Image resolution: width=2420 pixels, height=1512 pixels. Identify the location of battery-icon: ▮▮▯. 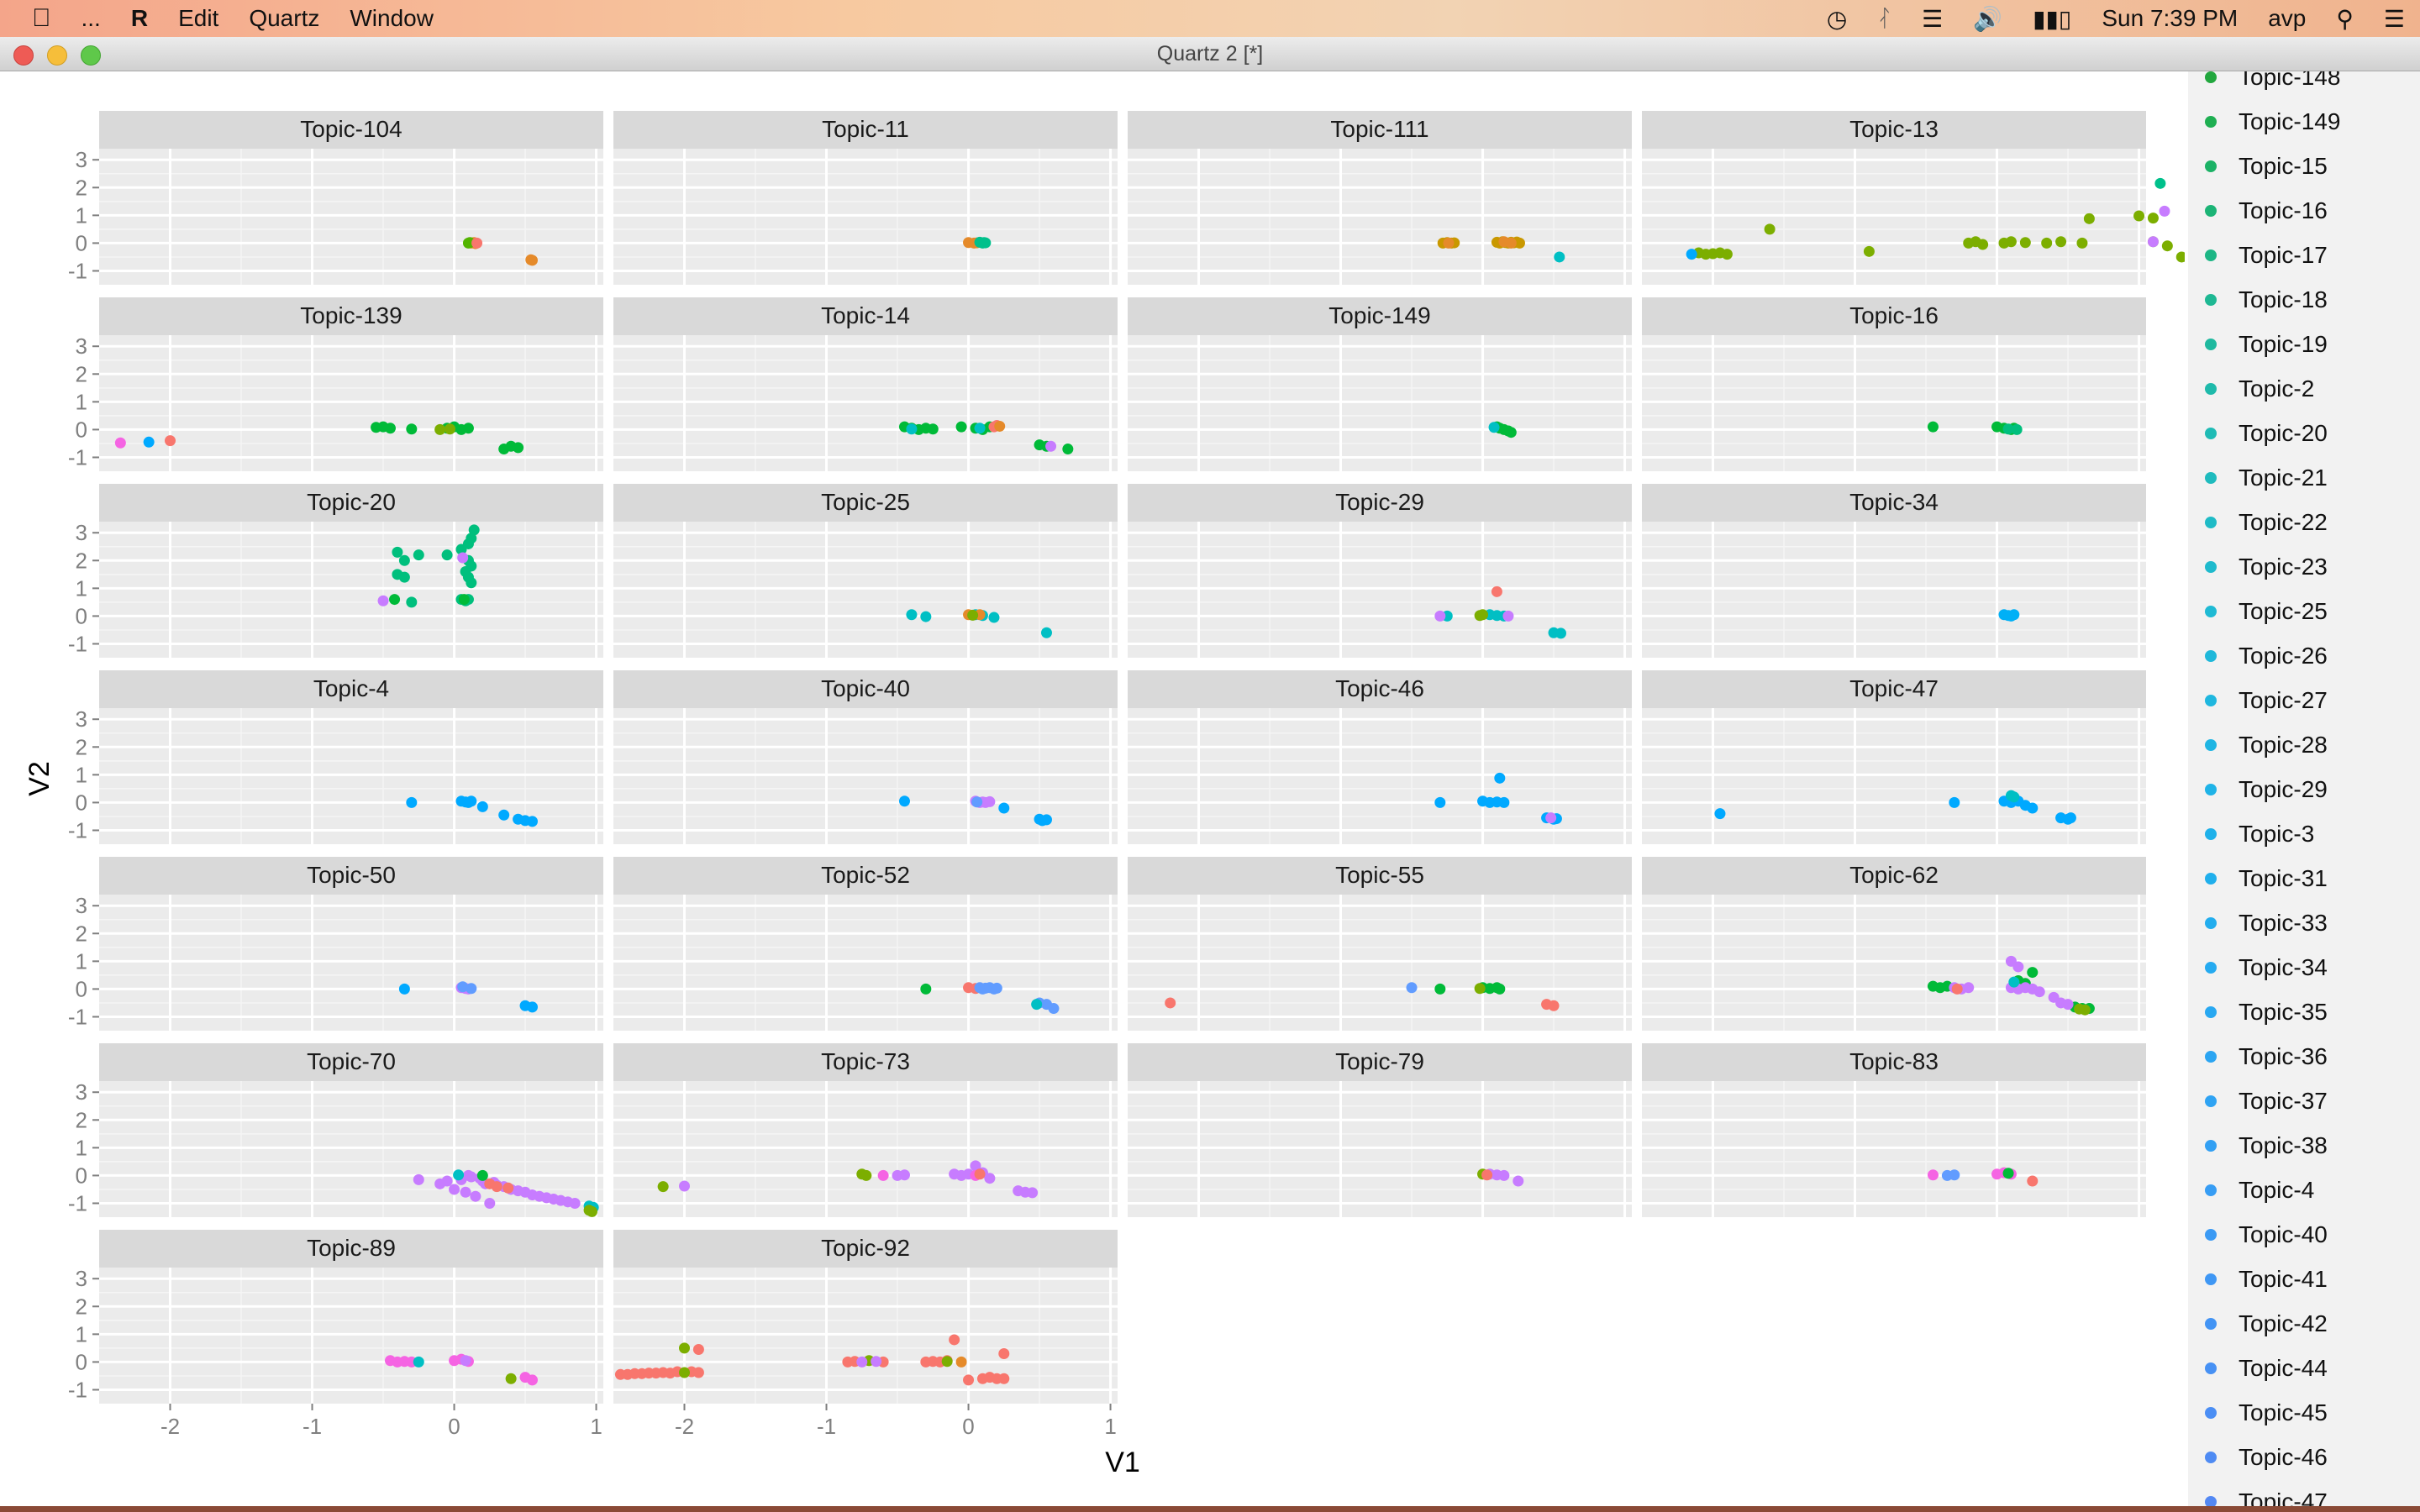
(2052, 18).